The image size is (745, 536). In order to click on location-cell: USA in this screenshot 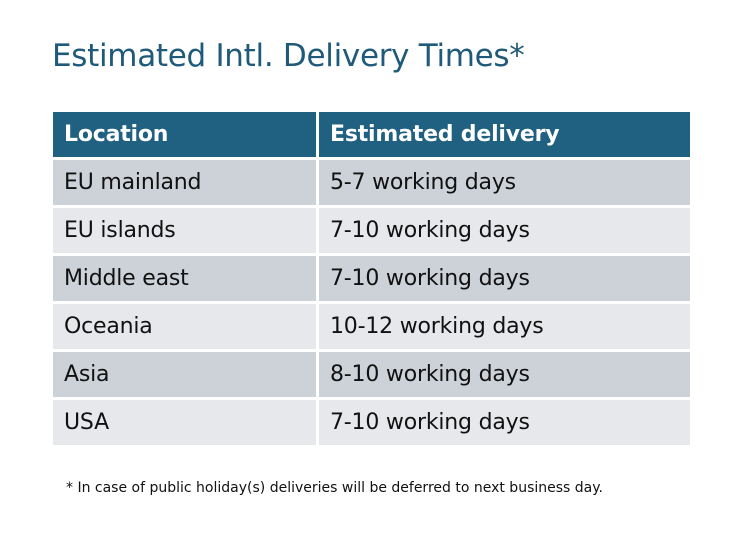, I will do `click(184, 422)`.